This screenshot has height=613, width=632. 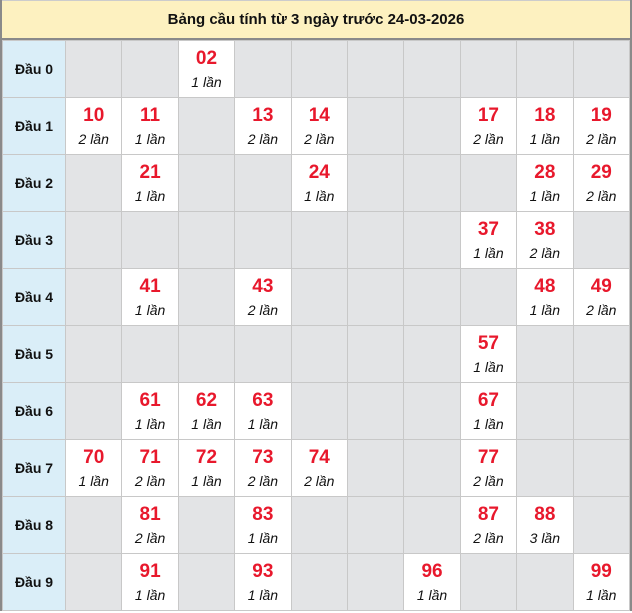 What do you see at coordinates (488, 457) in the screenshot?
I see `lottery-number: 77` at bounding box center [488, 457].